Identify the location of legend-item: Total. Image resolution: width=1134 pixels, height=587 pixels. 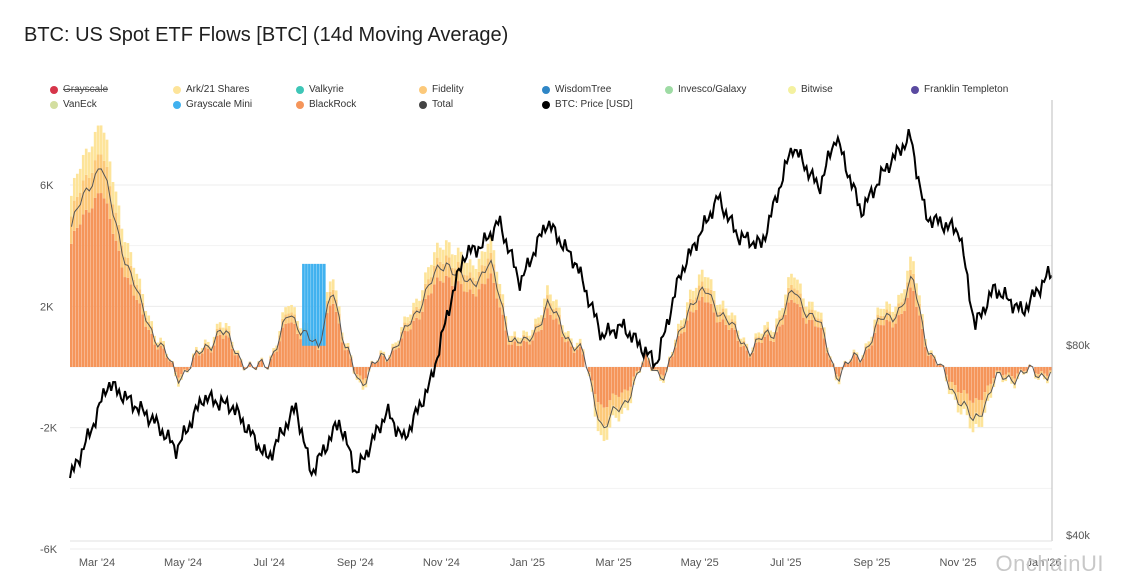
(480, 104).